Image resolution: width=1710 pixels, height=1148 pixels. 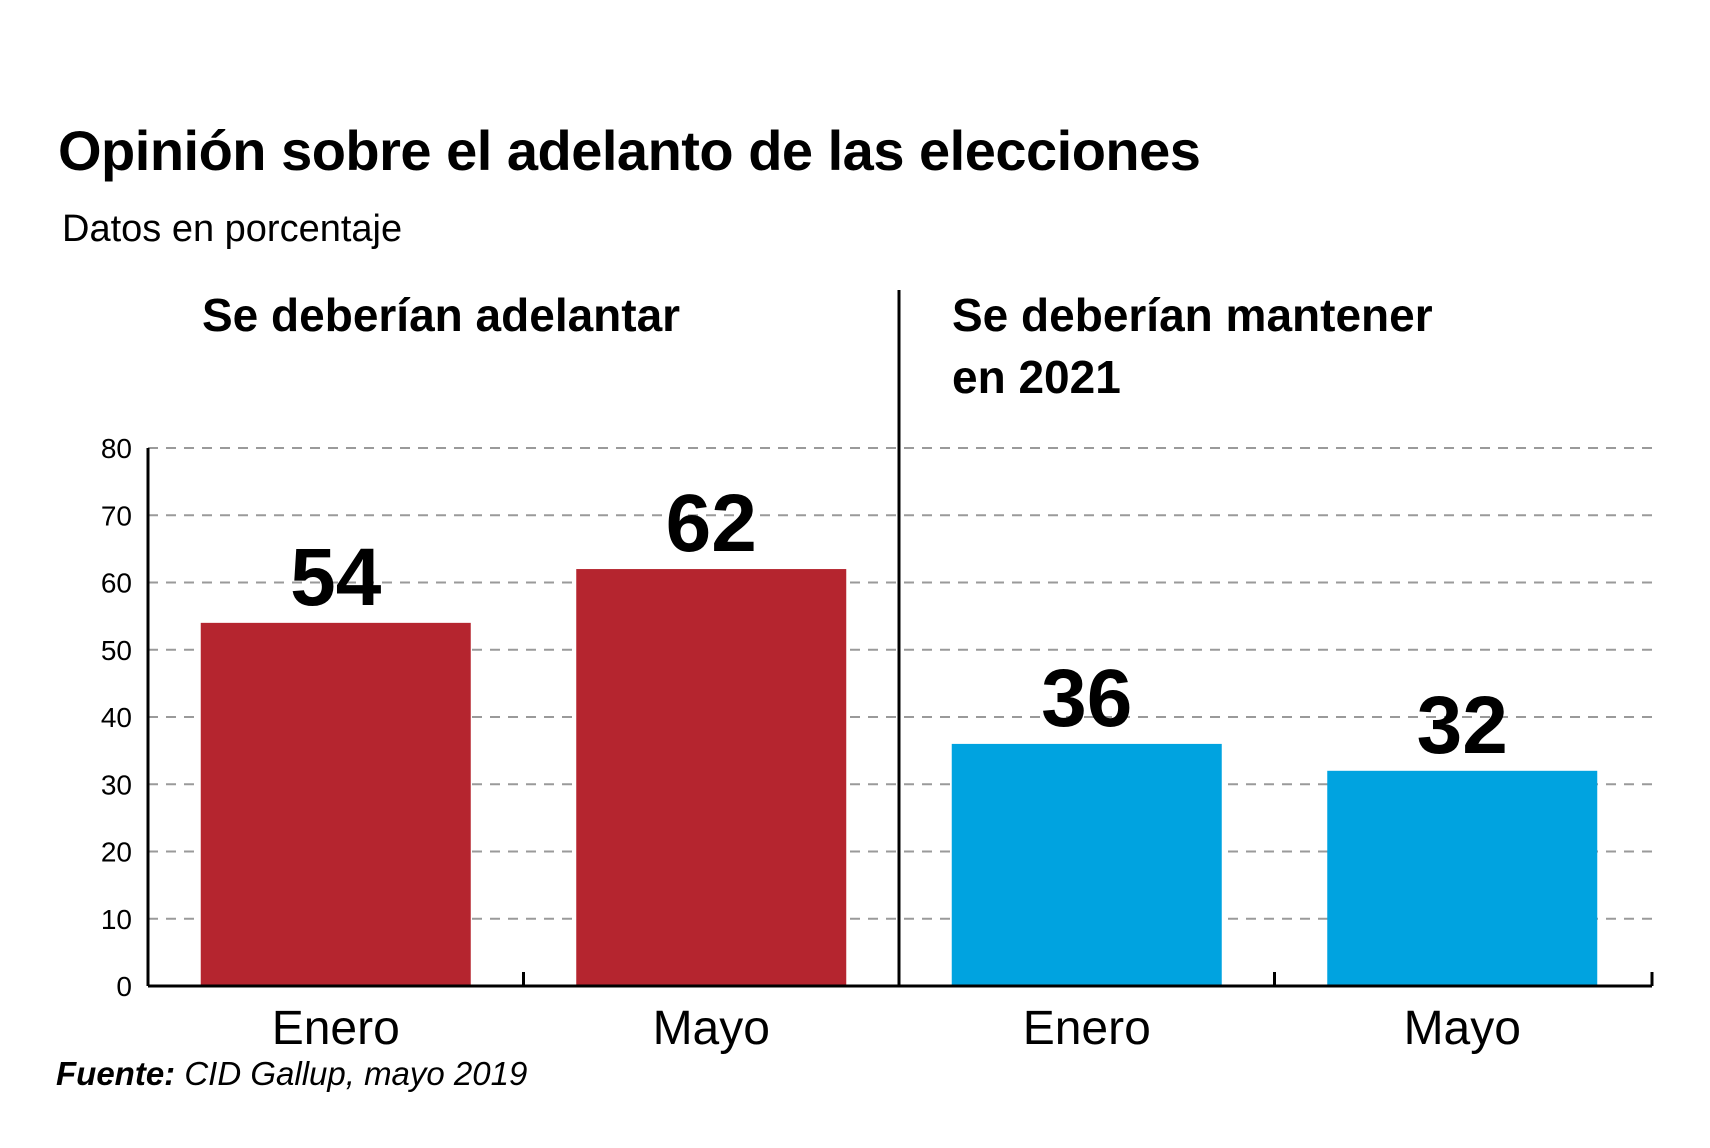 I want to click on panel-title-adelantar: Se deberían adelantar, so click(x=441, y=315).